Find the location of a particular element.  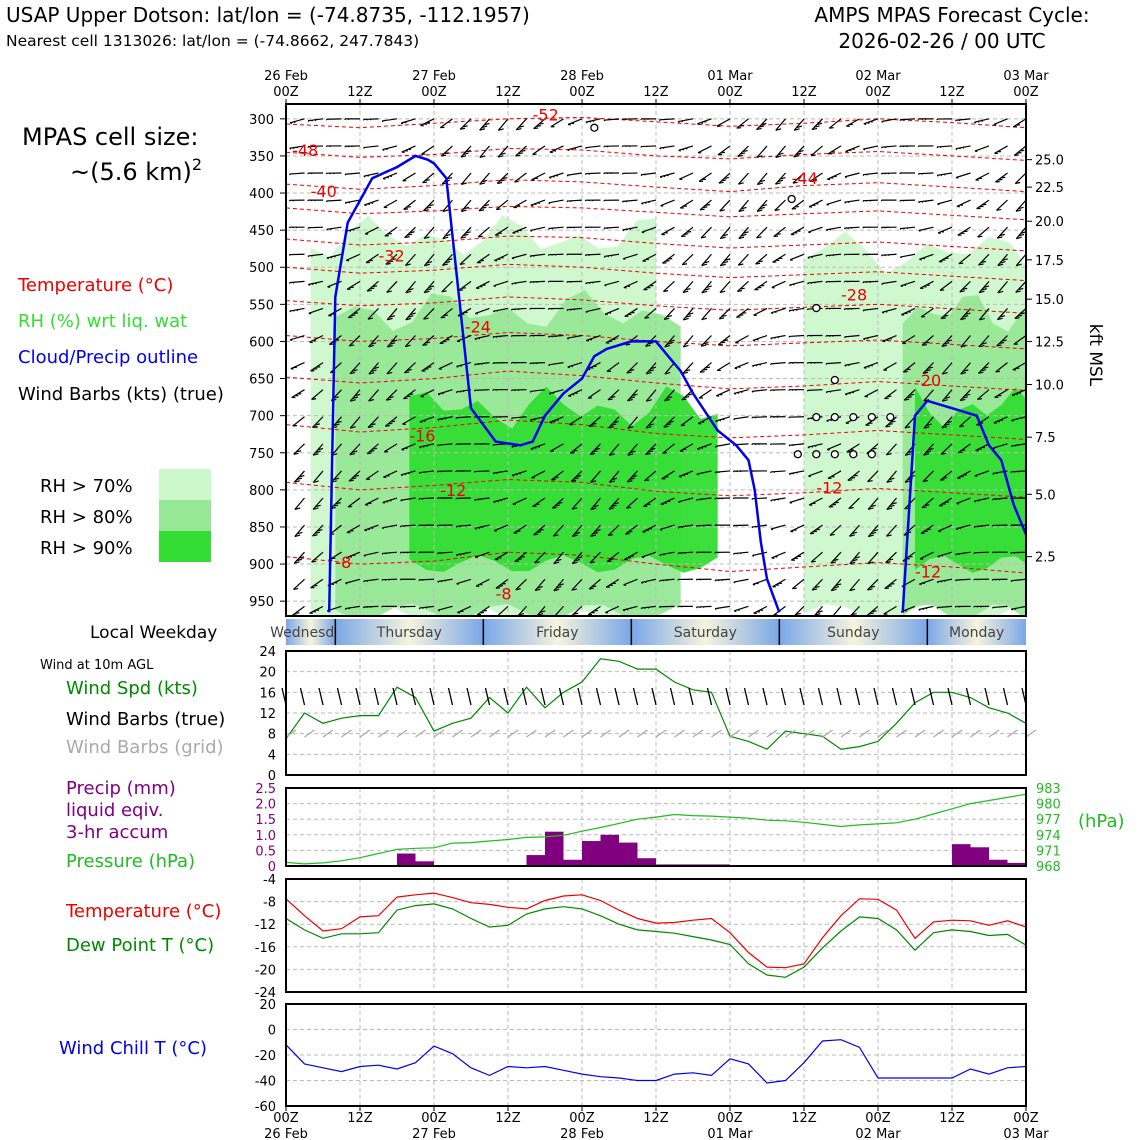

temperature-label: -48 is located at coordinates (305, 150).